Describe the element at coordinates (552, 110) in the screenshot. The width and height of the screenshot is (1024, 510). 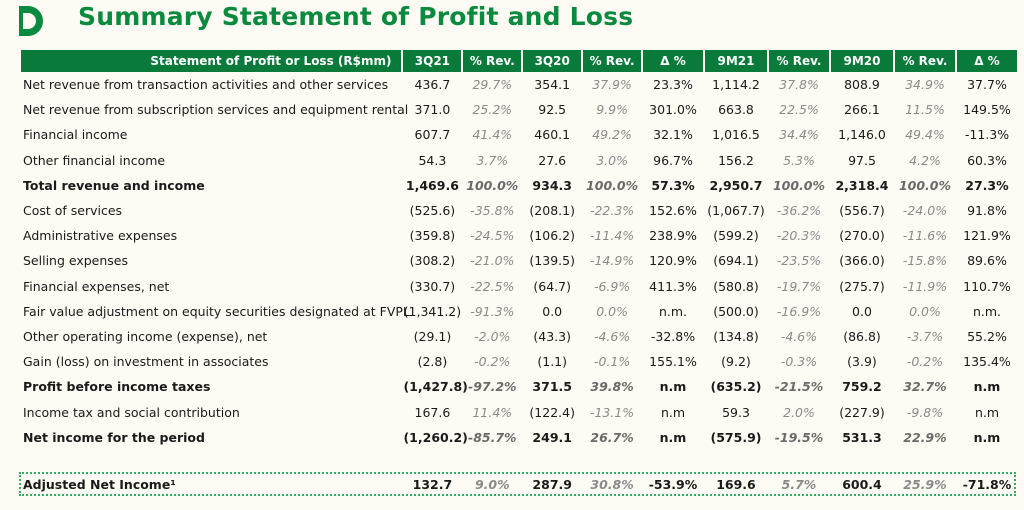
I see `table-cell: 92.5` at that location.